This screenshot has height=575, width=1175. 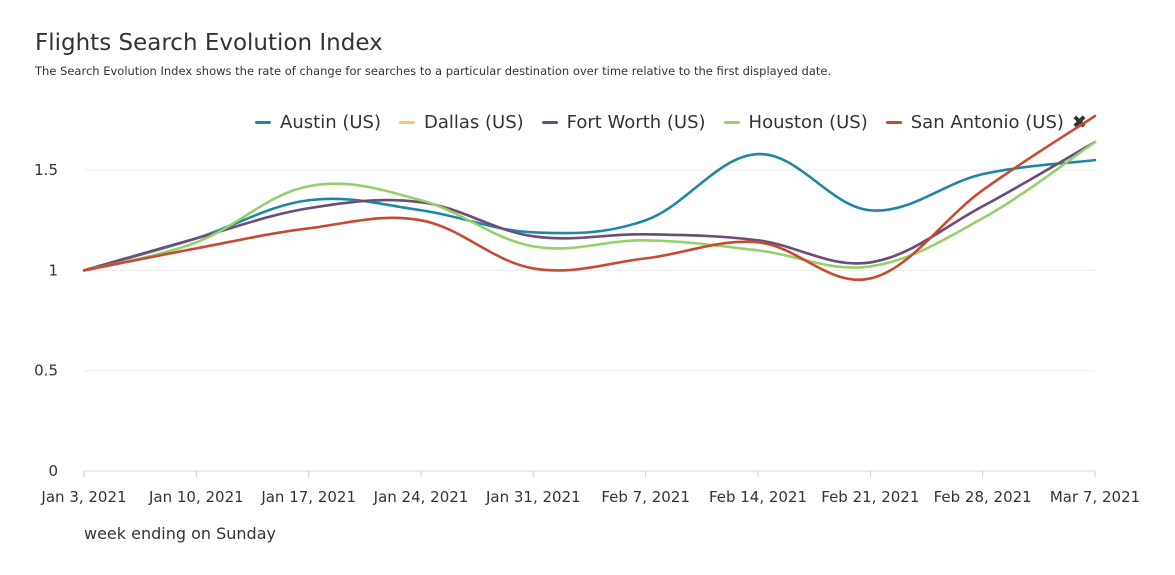 I want to click on x-tick-label: Jan 31, 2021, so click(x=533, y=497).